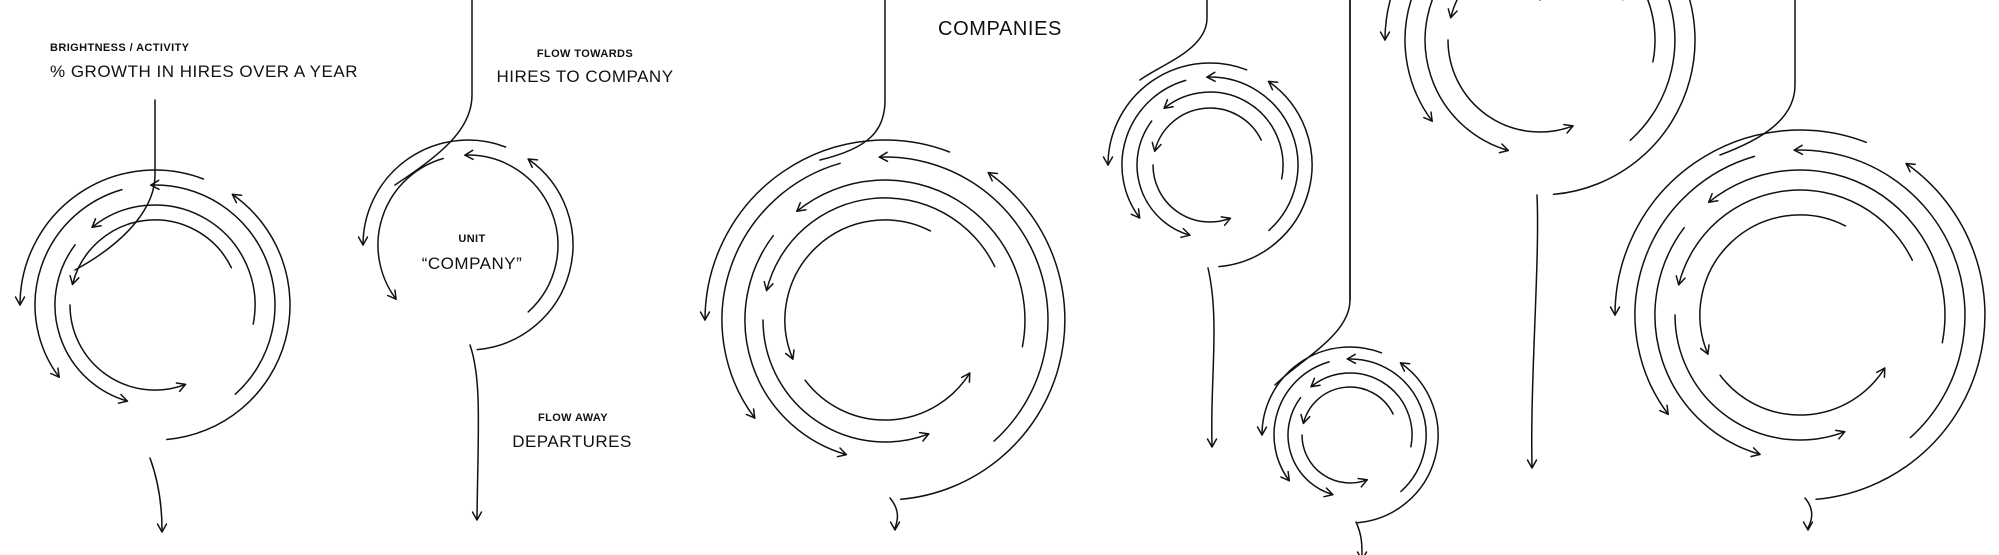 The width and height of the screenshot is (1999, 555). What do you see at coordinates (801, 206) in the screenshot?
I see `company-a-ring-2-arc-a-arrowhead` at bounding box center [801, 206].